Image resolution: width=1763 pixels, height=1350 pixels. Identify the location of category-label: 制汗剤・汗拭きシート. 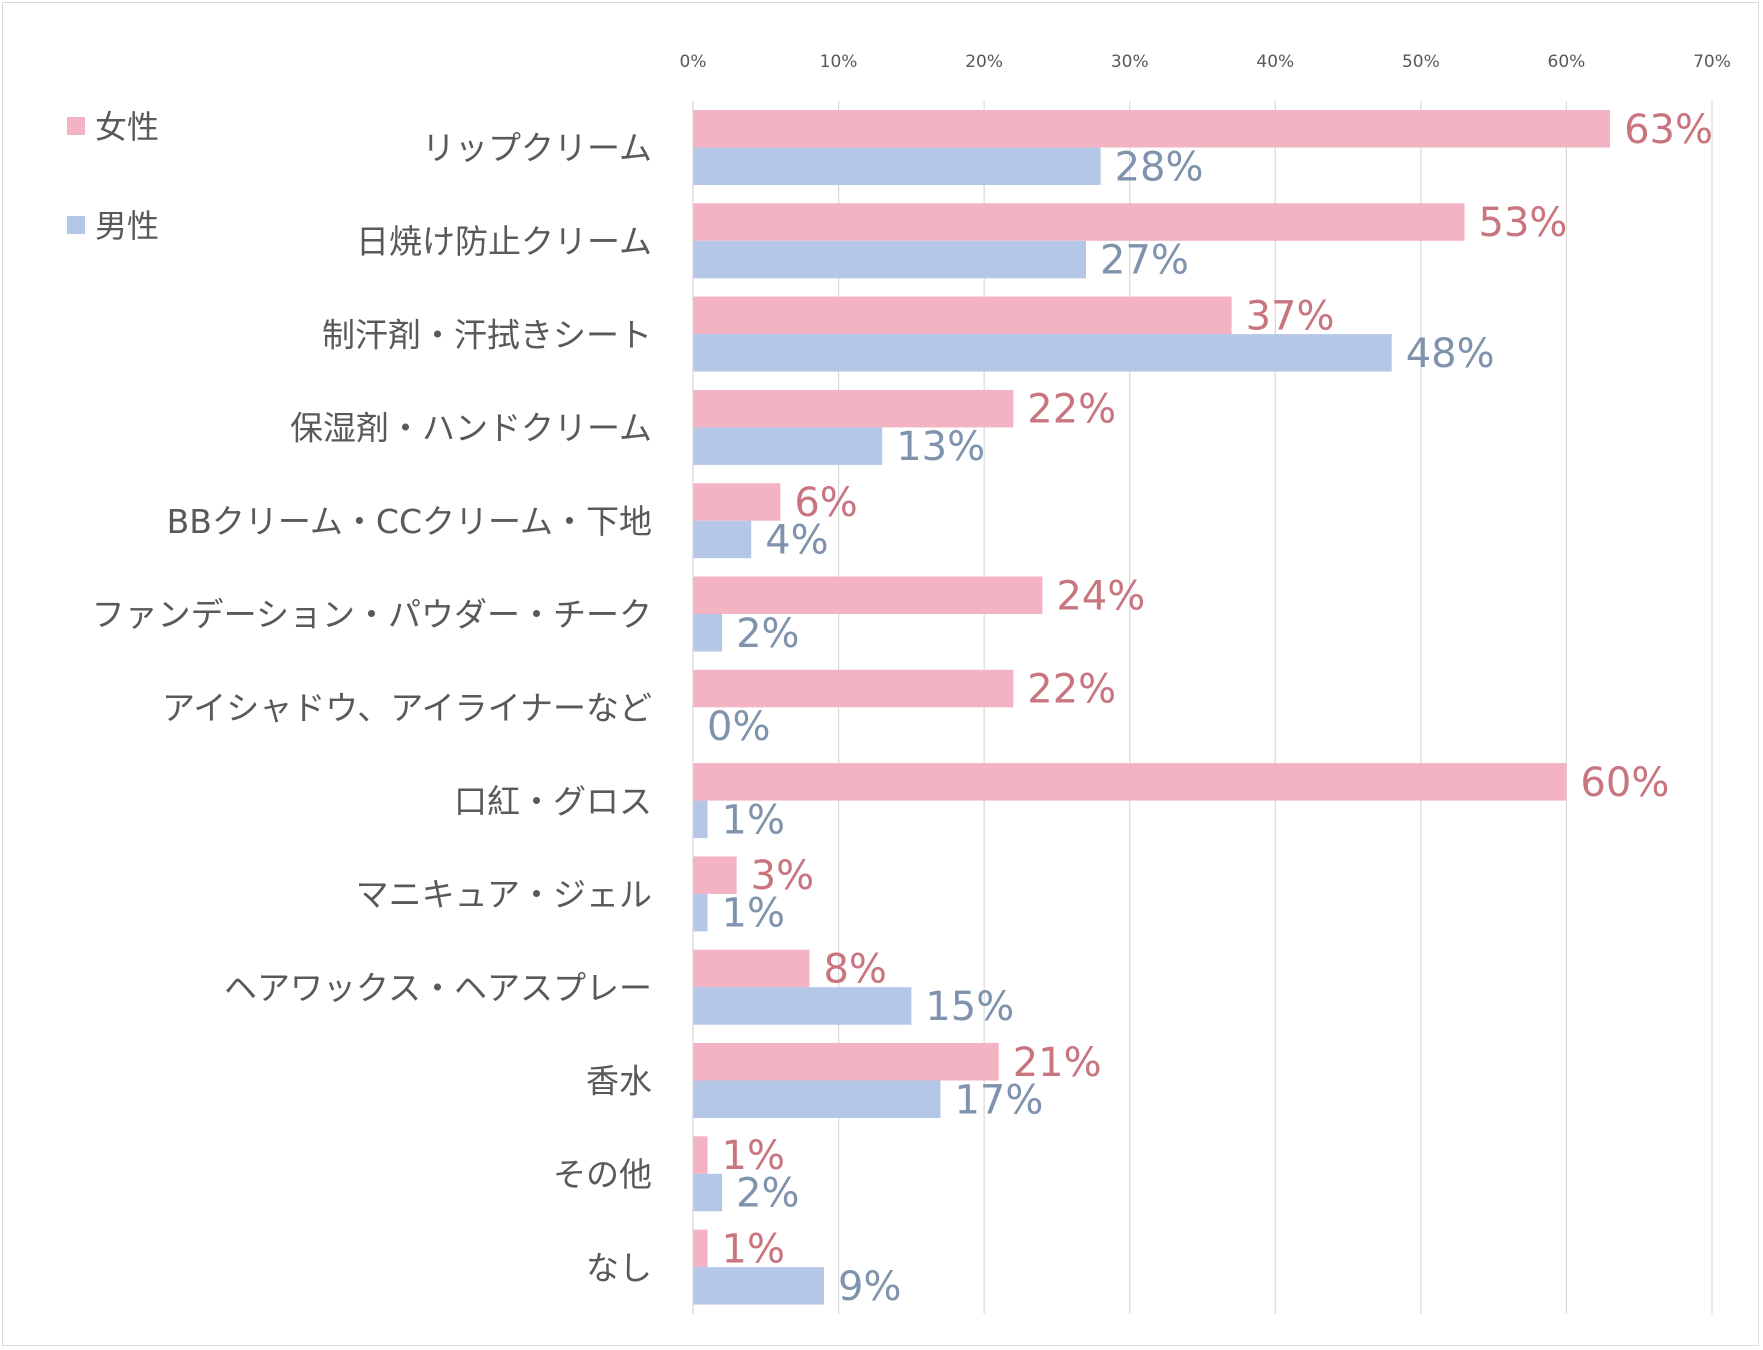
(487, 334).